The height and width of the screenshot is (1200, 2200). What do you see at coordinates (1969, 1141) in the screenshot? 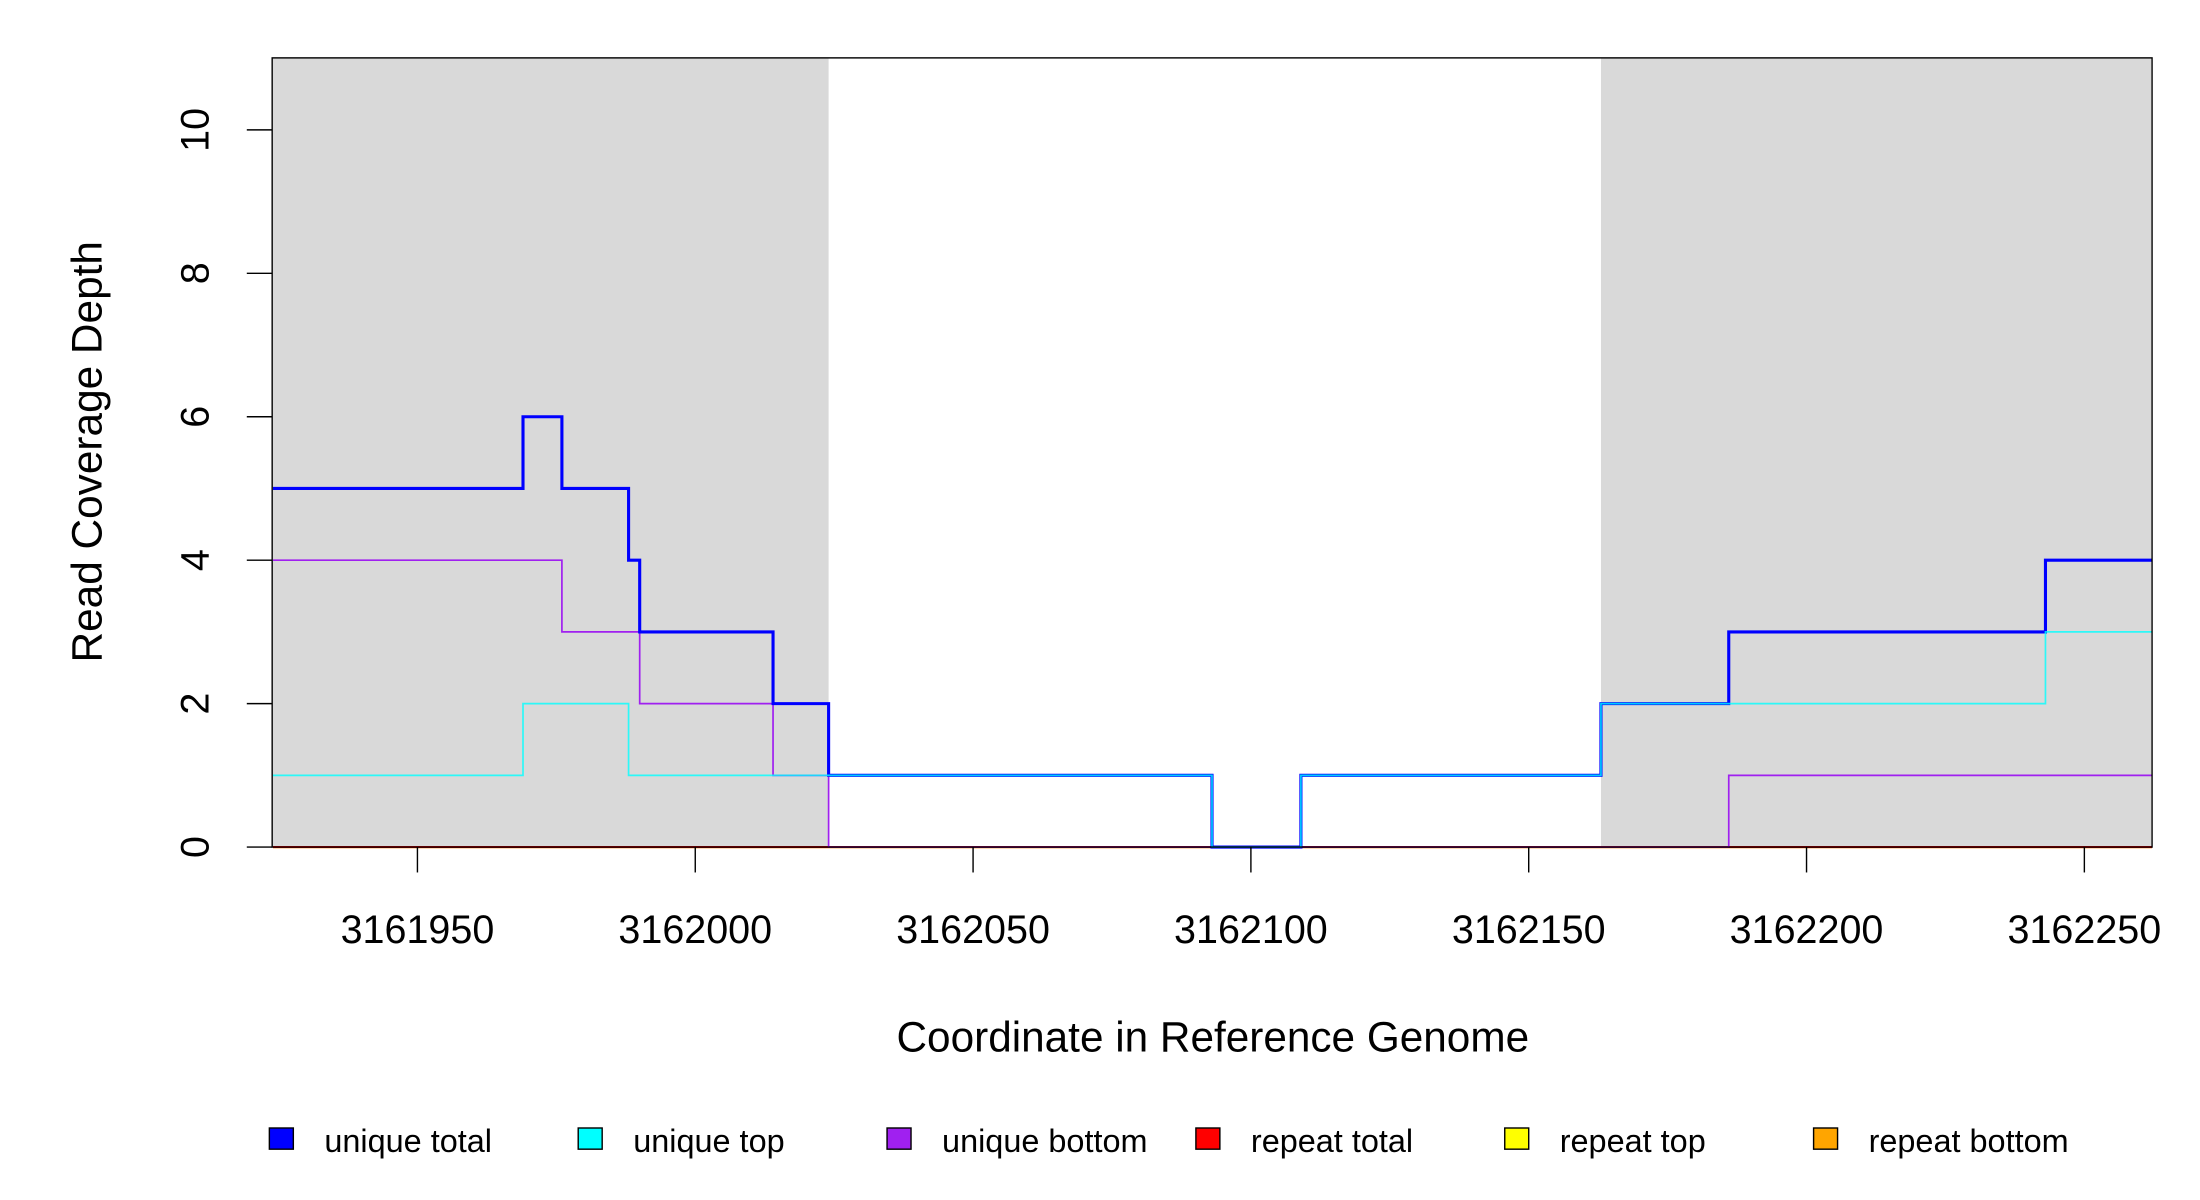
I see `legend-label: repeat bottom` at bounding box center [1969, 1141].